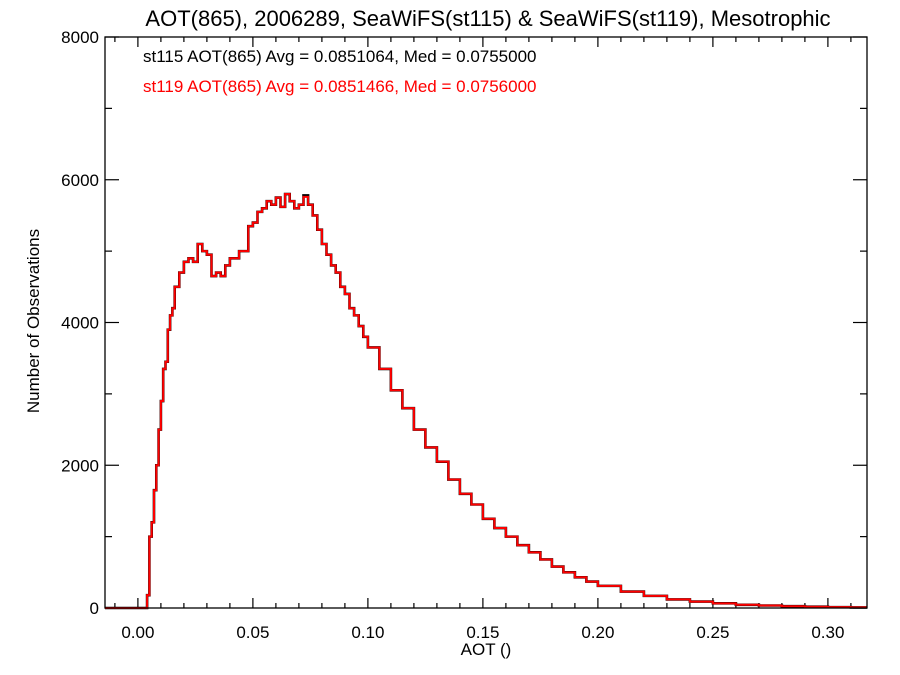 This screenshot has height=675, width=900. What do you see at coordinates (486, 649) in the screenshot?
I see `x-axis-label: AOT ()` at bounding box center [486, 649].